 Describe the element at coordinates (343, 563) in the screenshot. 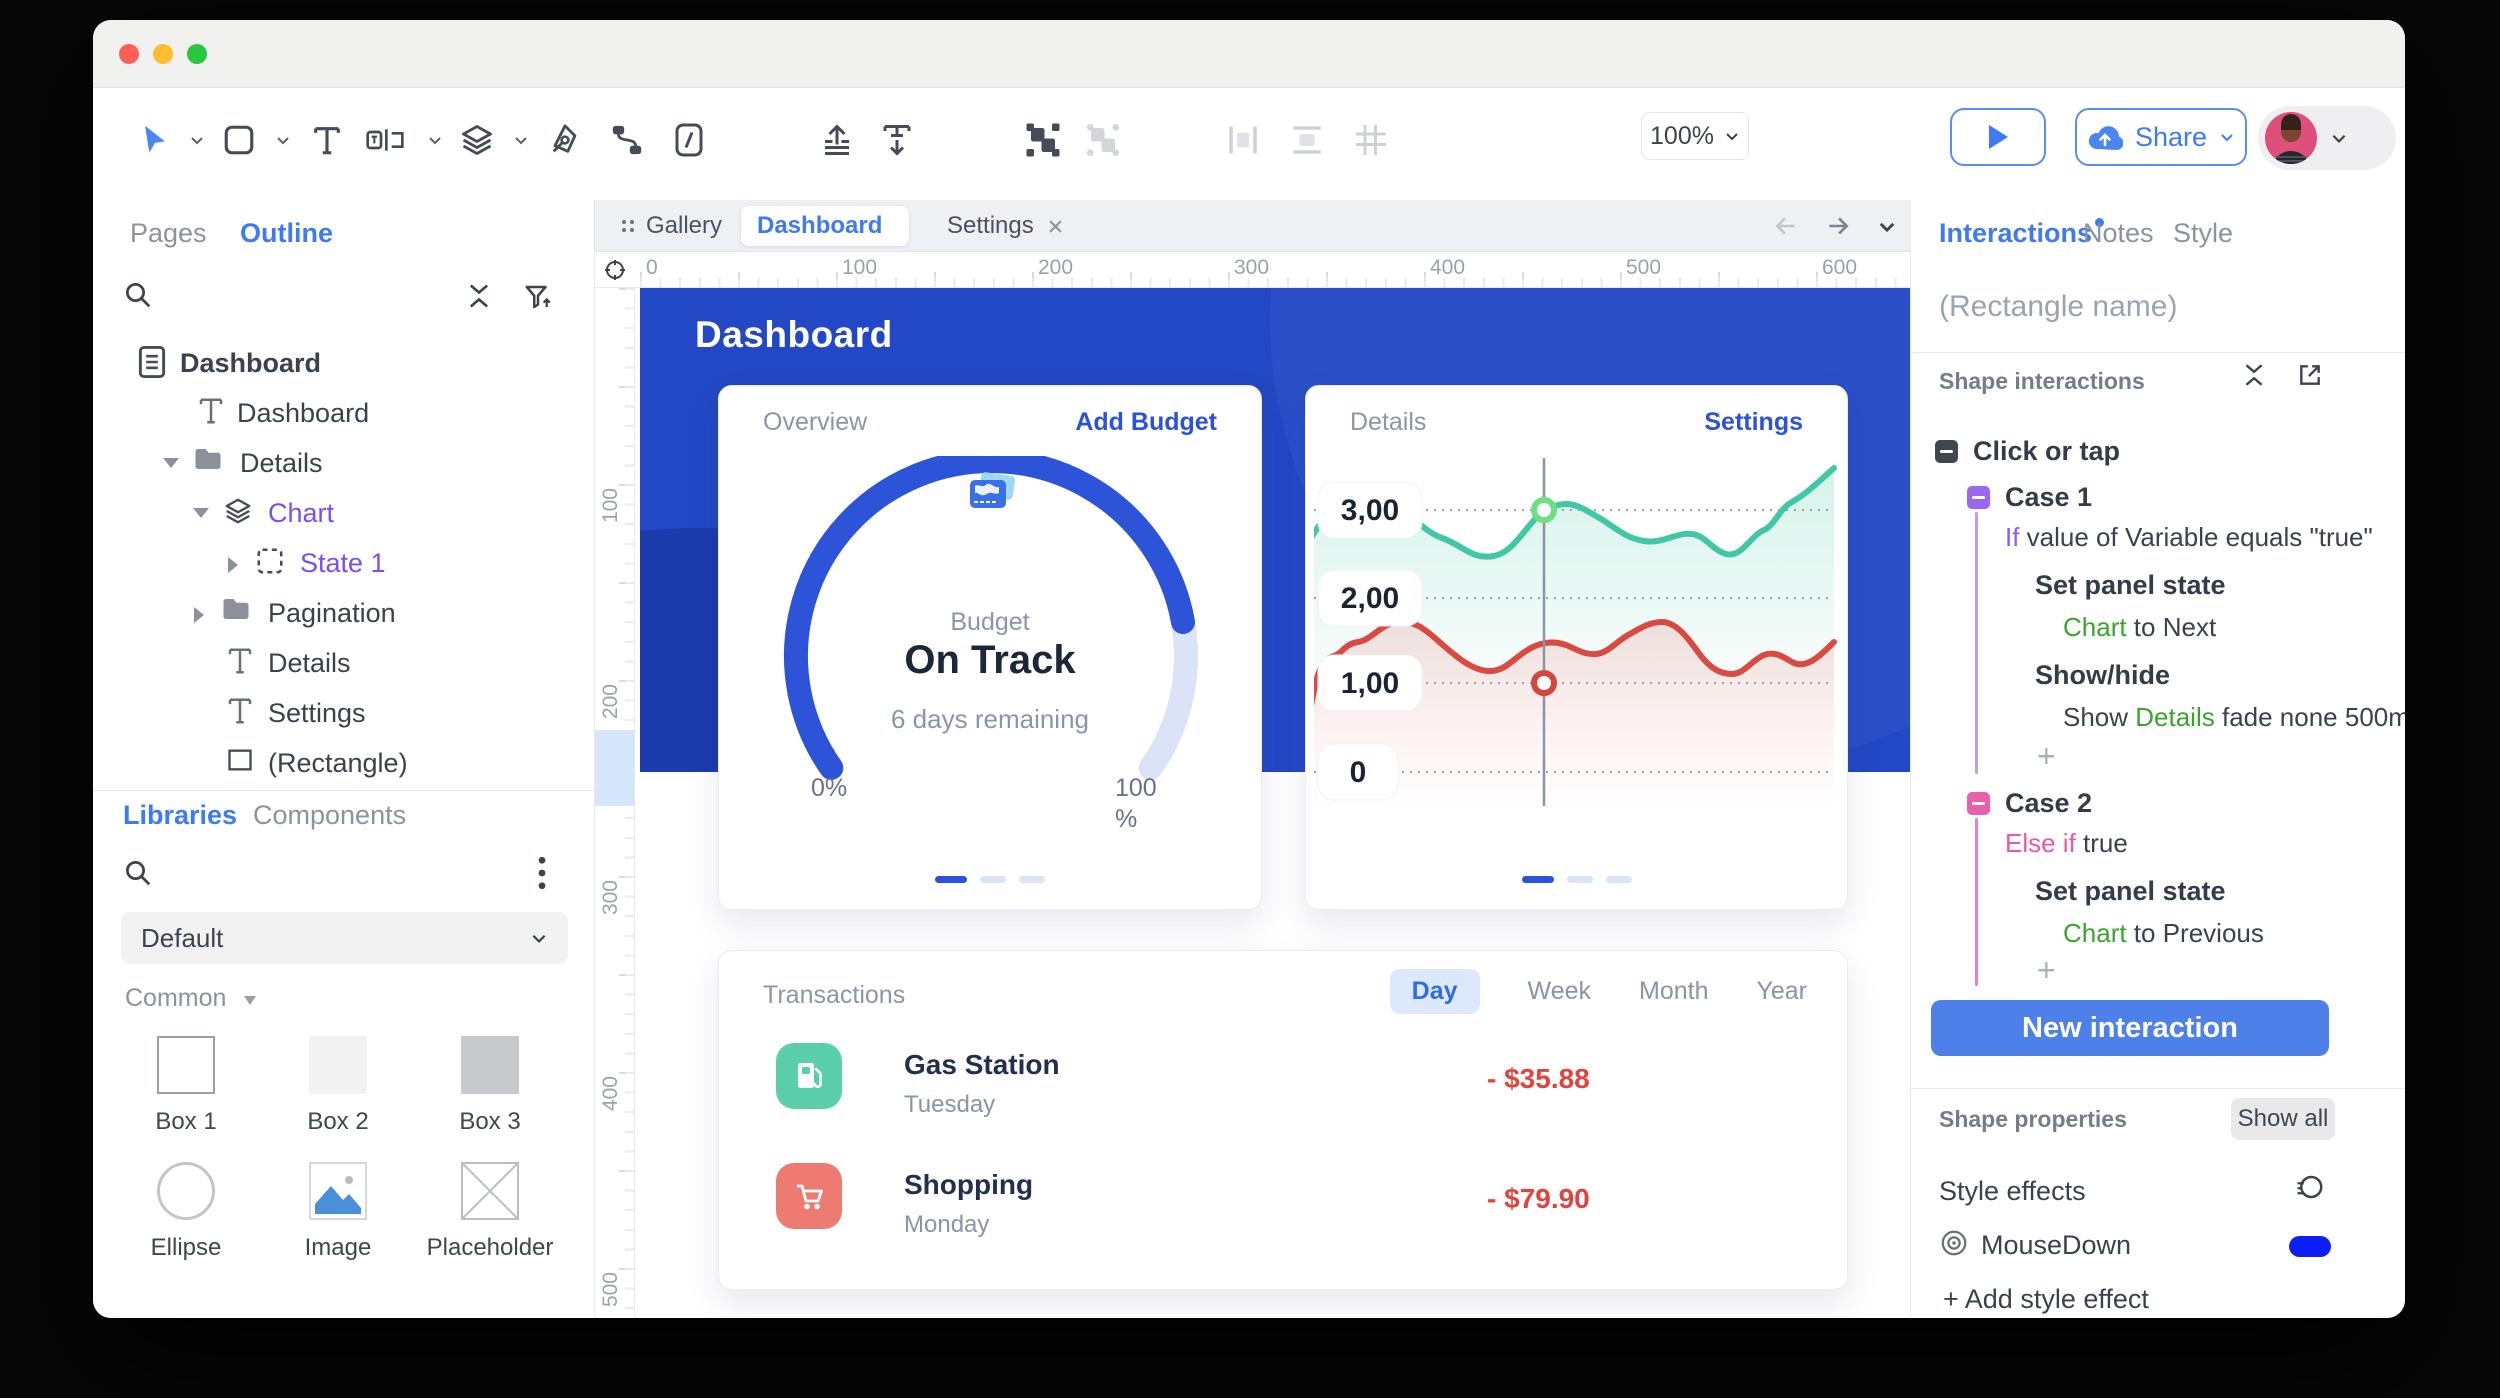

I see `outline-item-state-1: State 1` at that location.